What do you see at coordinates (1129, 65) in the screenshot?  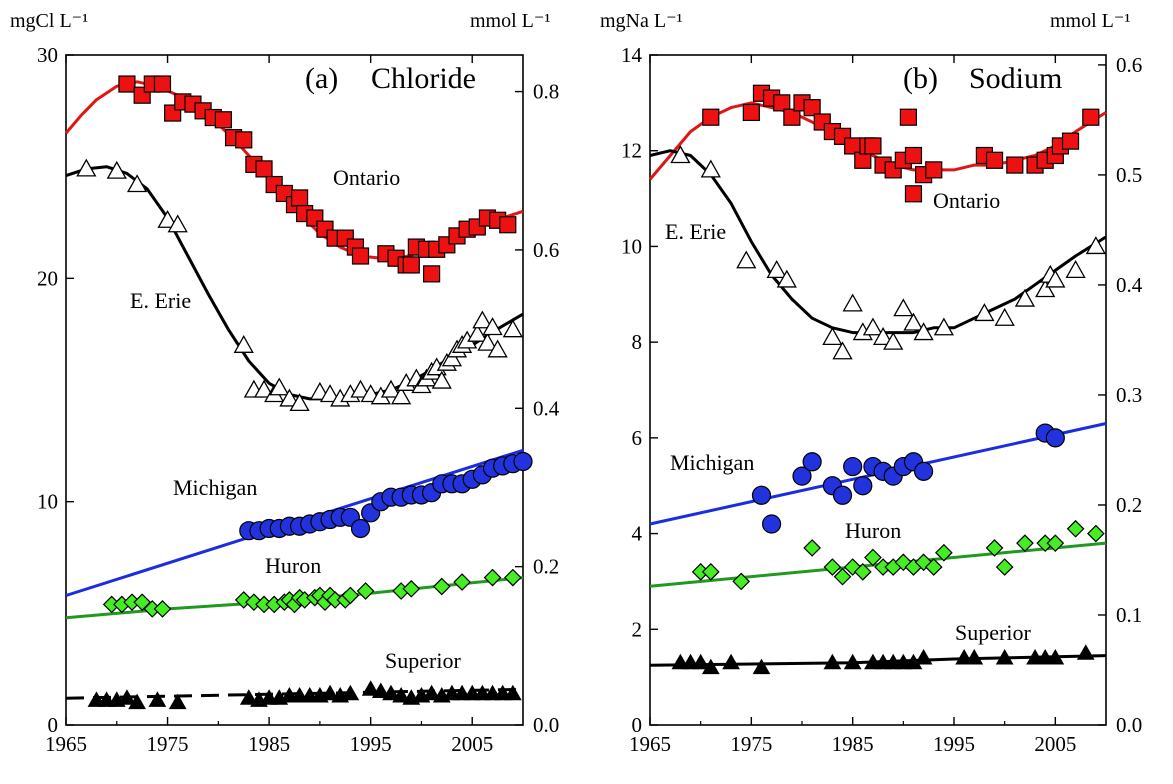 I see `y-right-tick-label: 0.6` at bounding box center [1129, 65].